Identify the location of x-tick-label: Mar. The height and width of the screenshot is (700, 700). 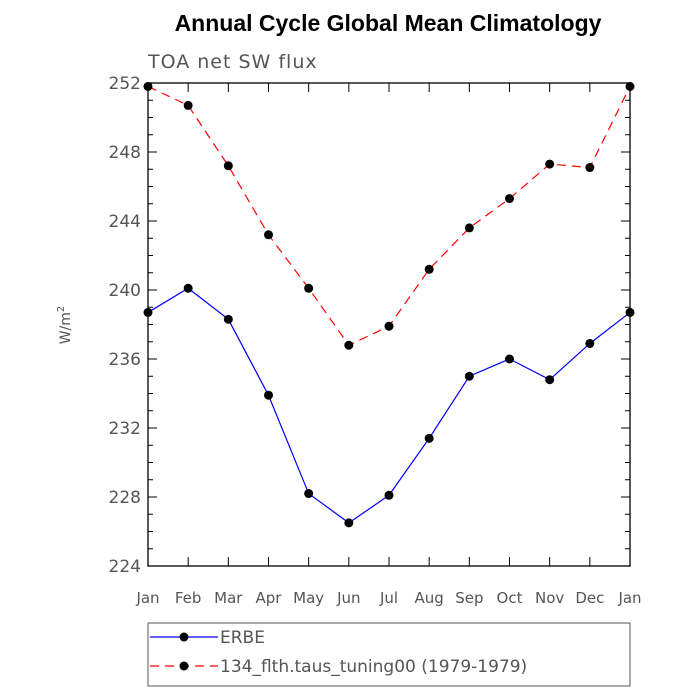
(228, 598).